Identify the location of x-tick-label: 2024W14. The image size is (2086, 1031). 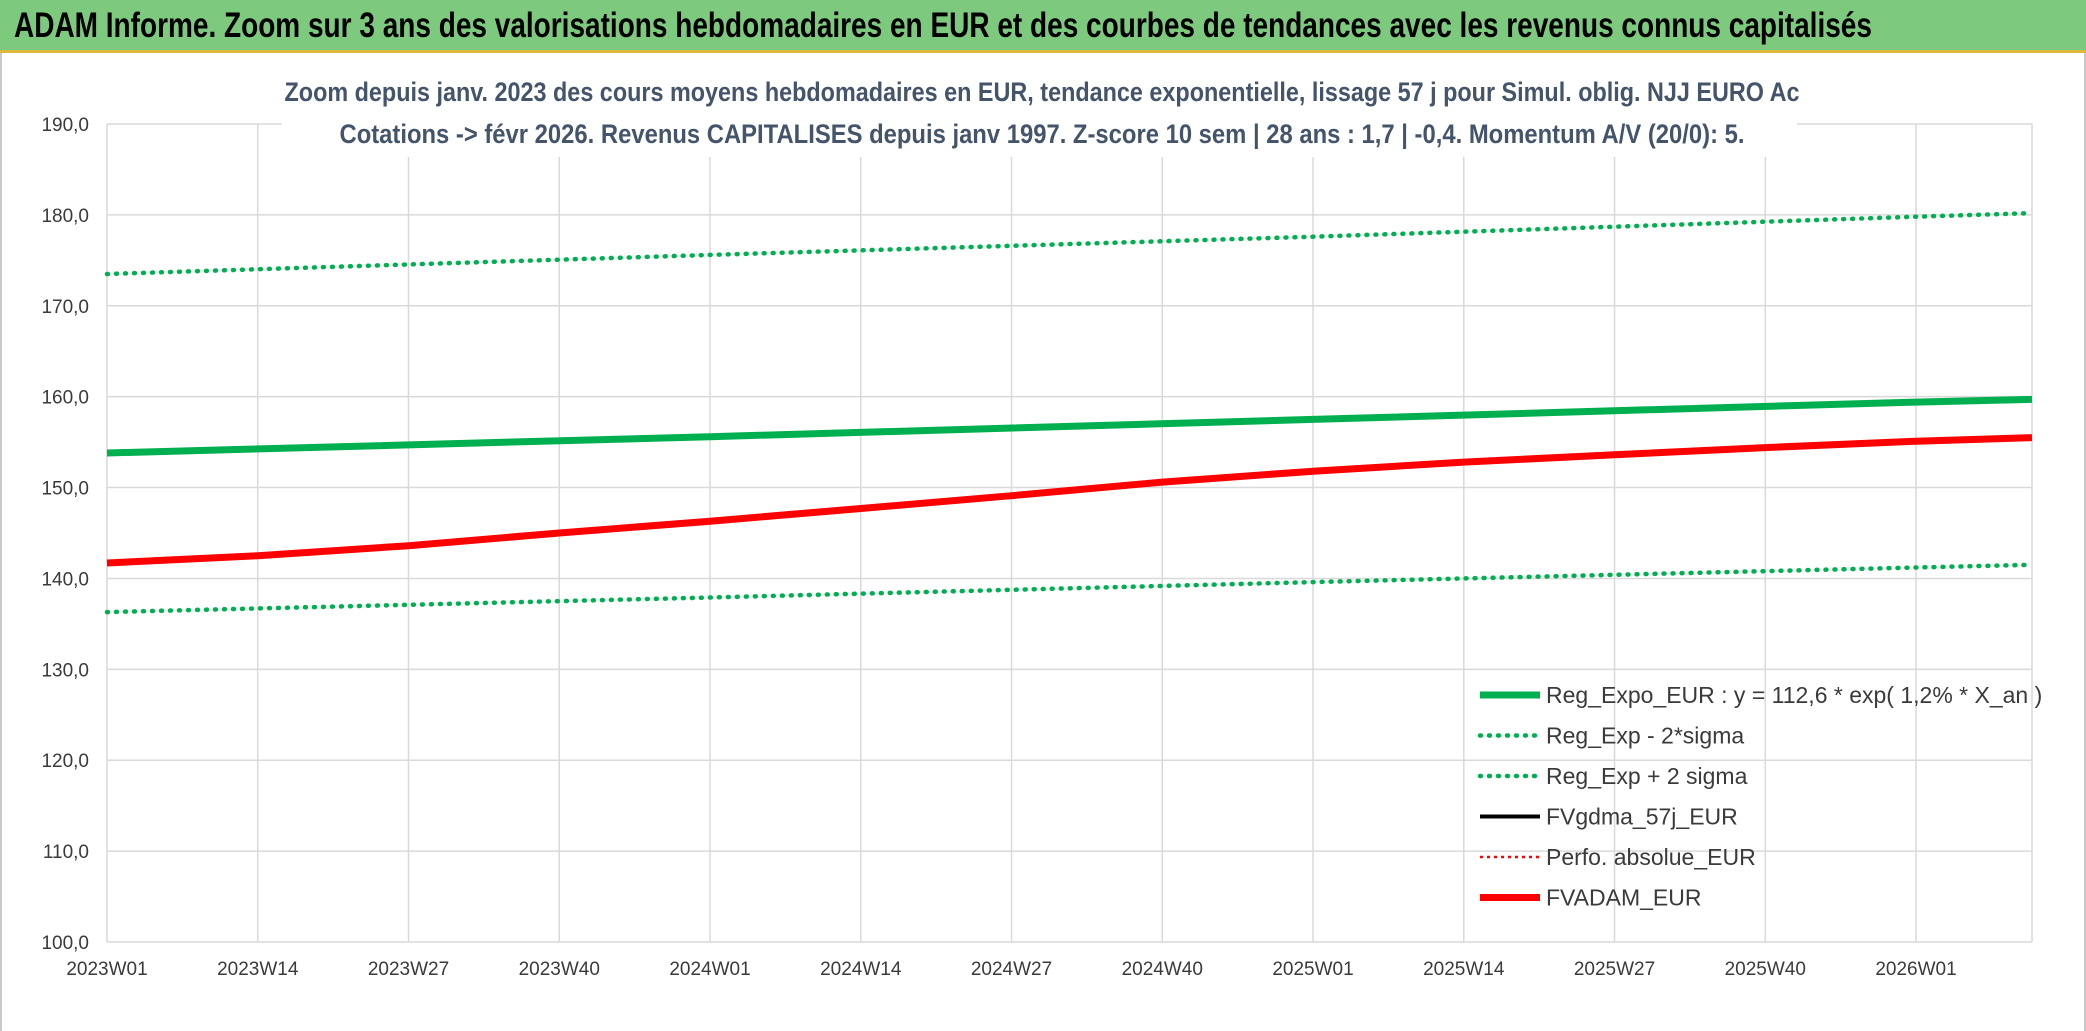
(861, 969).